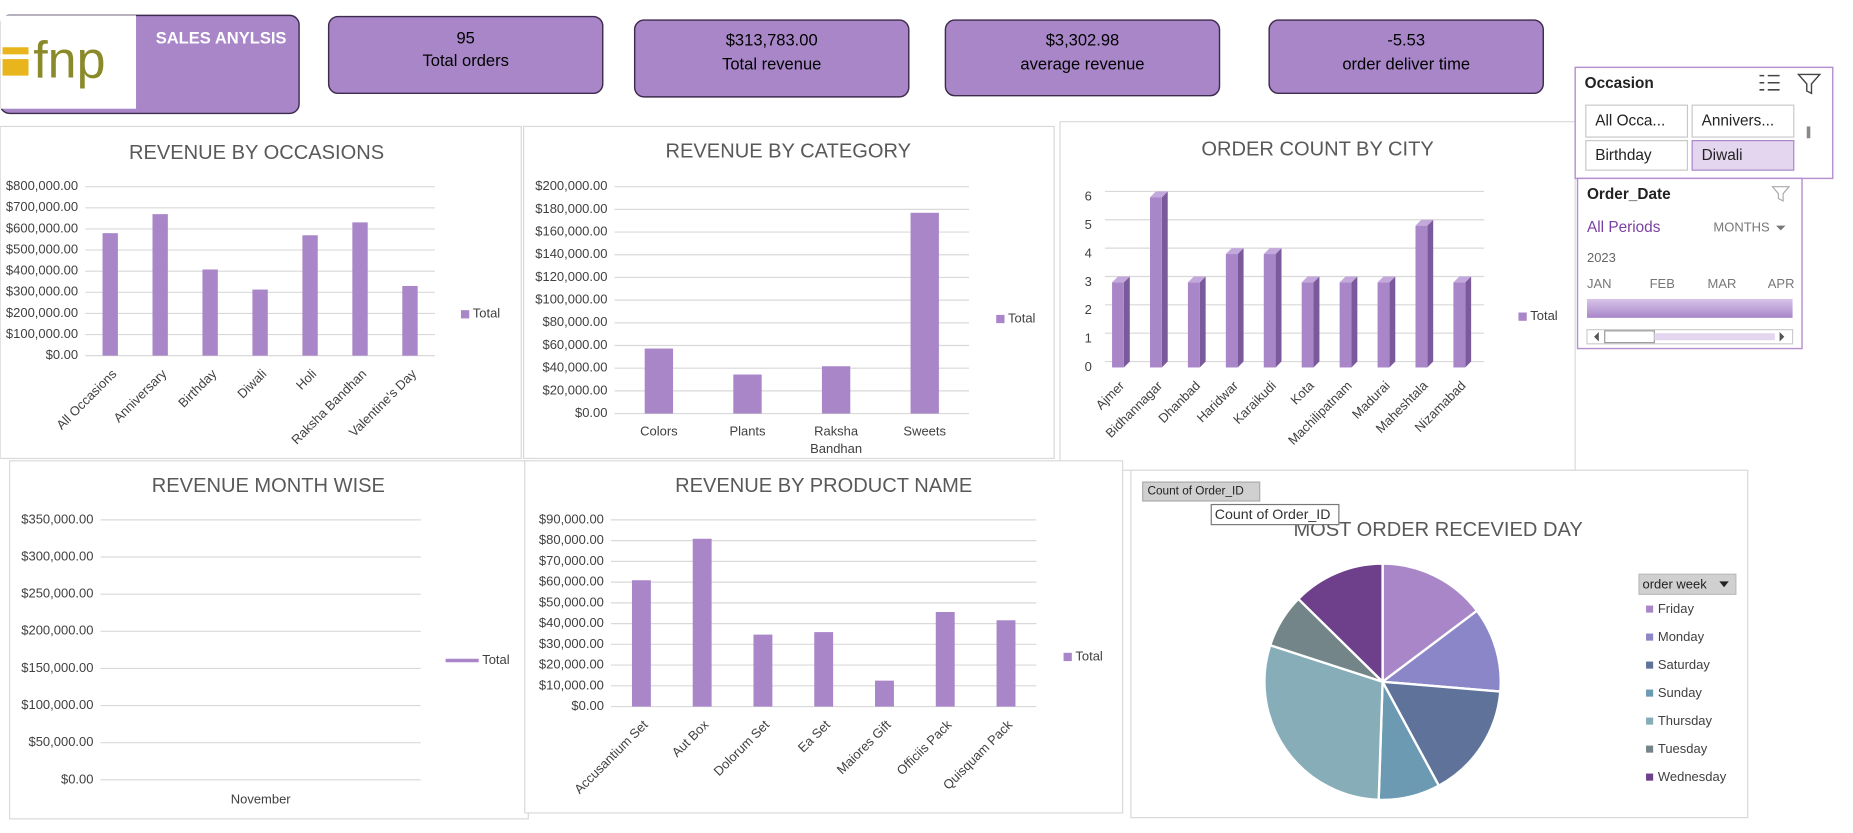 The image size is (1853, 833). I want to click on timeline-period: All Periods, so click(1624, 227).